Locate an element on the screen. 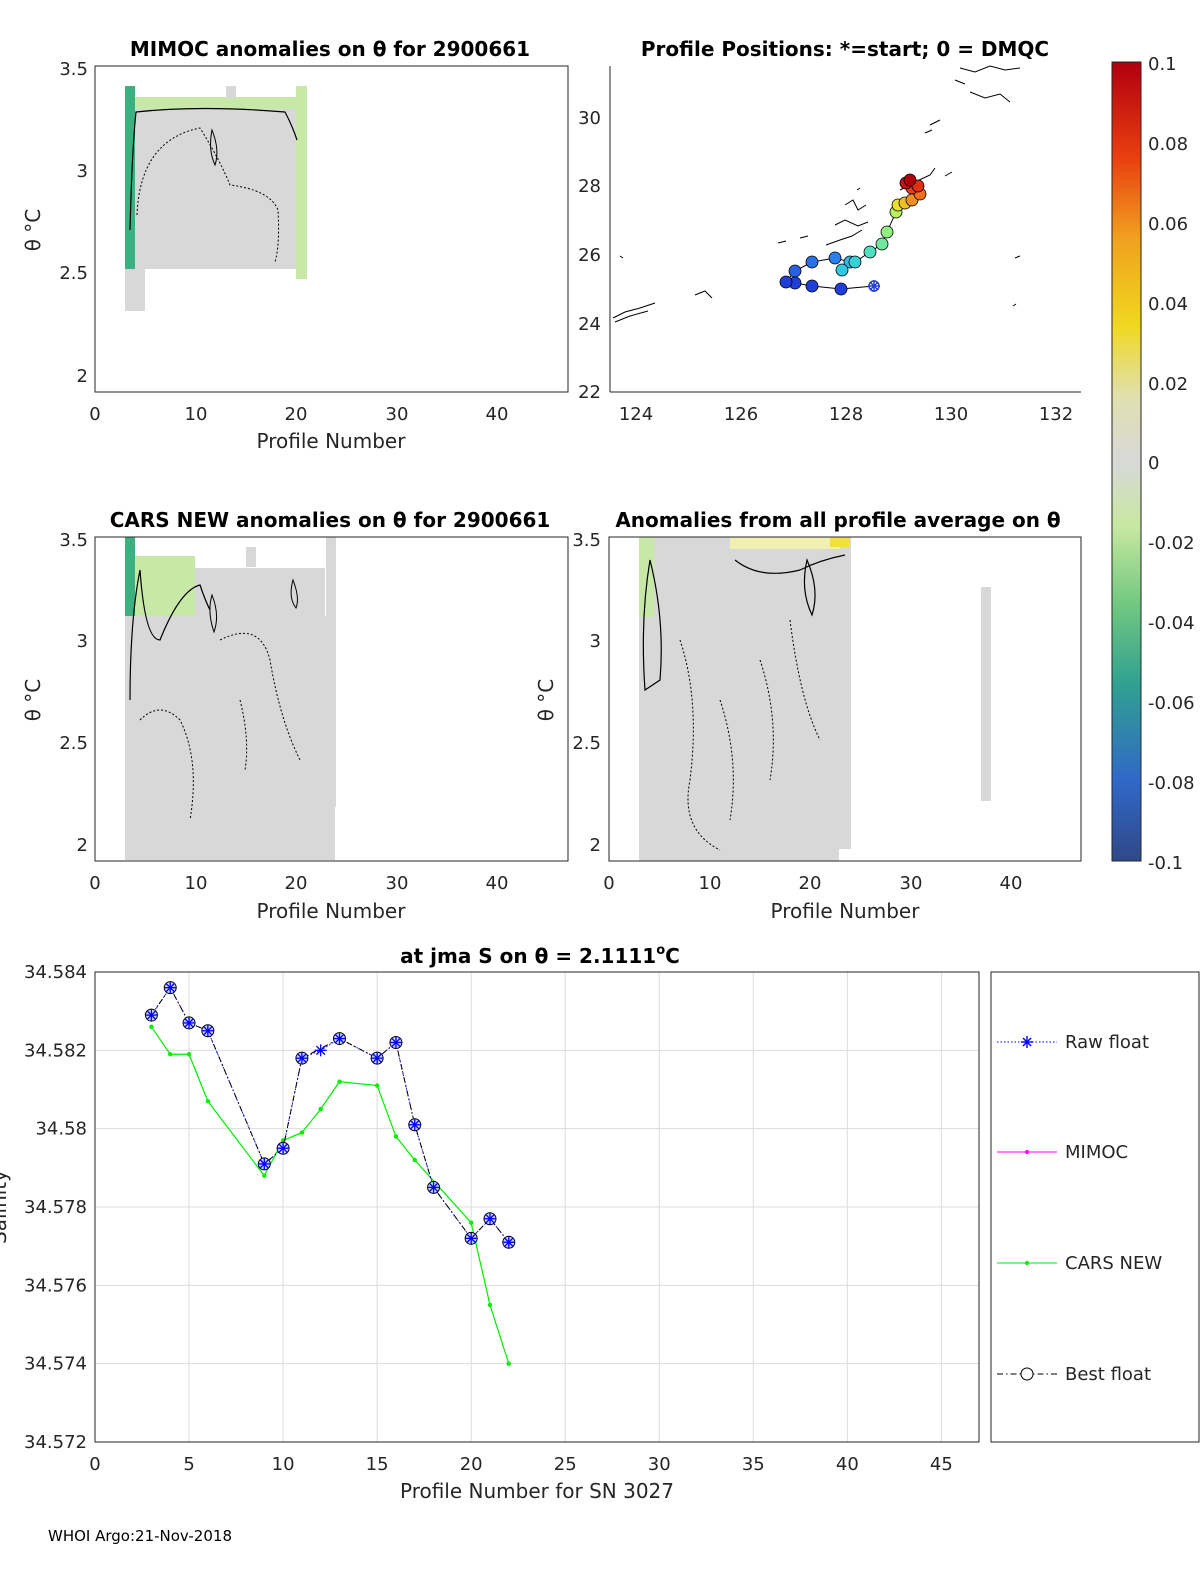  positions-ytick: 24 is located at coordinates (589, 324).